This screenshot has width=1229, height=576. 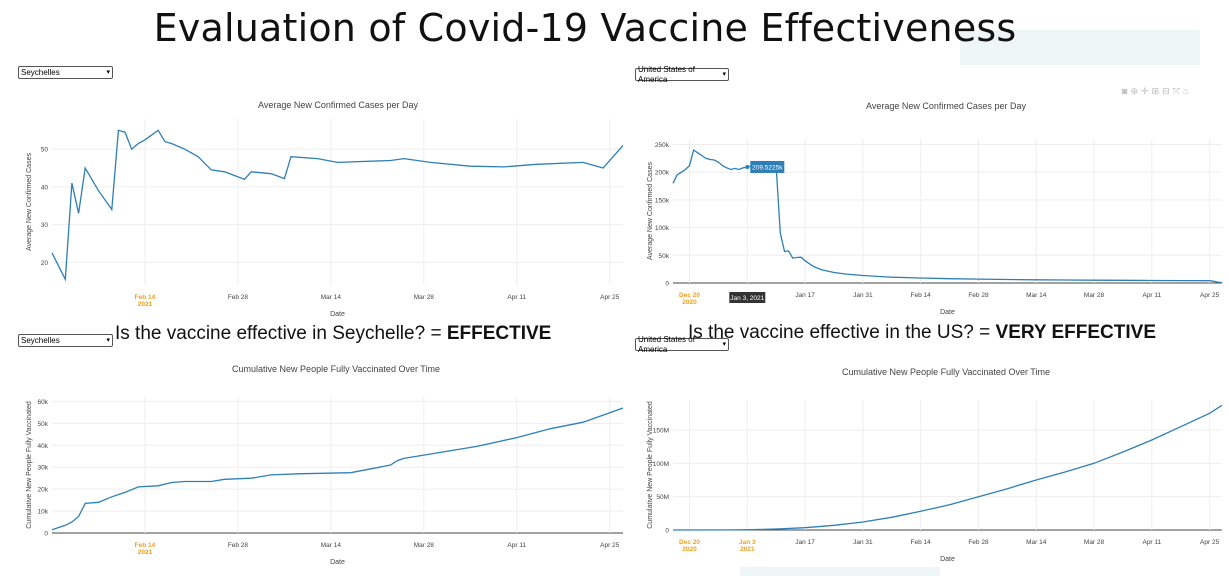 What do you see at coordinates (45, 263) in the screenshot?
I see `y-tick-label: 20` at bounding box center [45, 263].